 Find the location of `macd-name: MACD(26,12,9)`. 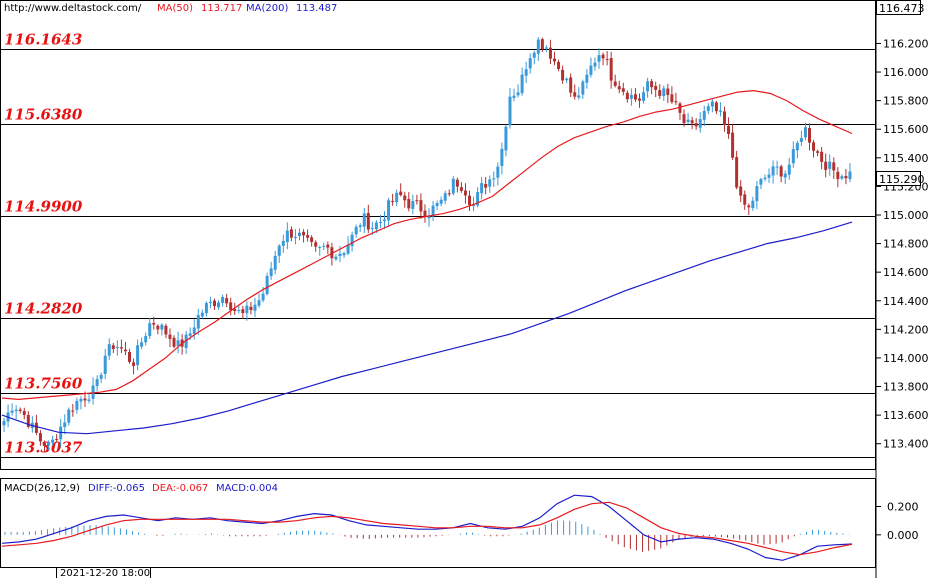

macd-name: MACD(26,12,9) is located at coordinates (42, 488).